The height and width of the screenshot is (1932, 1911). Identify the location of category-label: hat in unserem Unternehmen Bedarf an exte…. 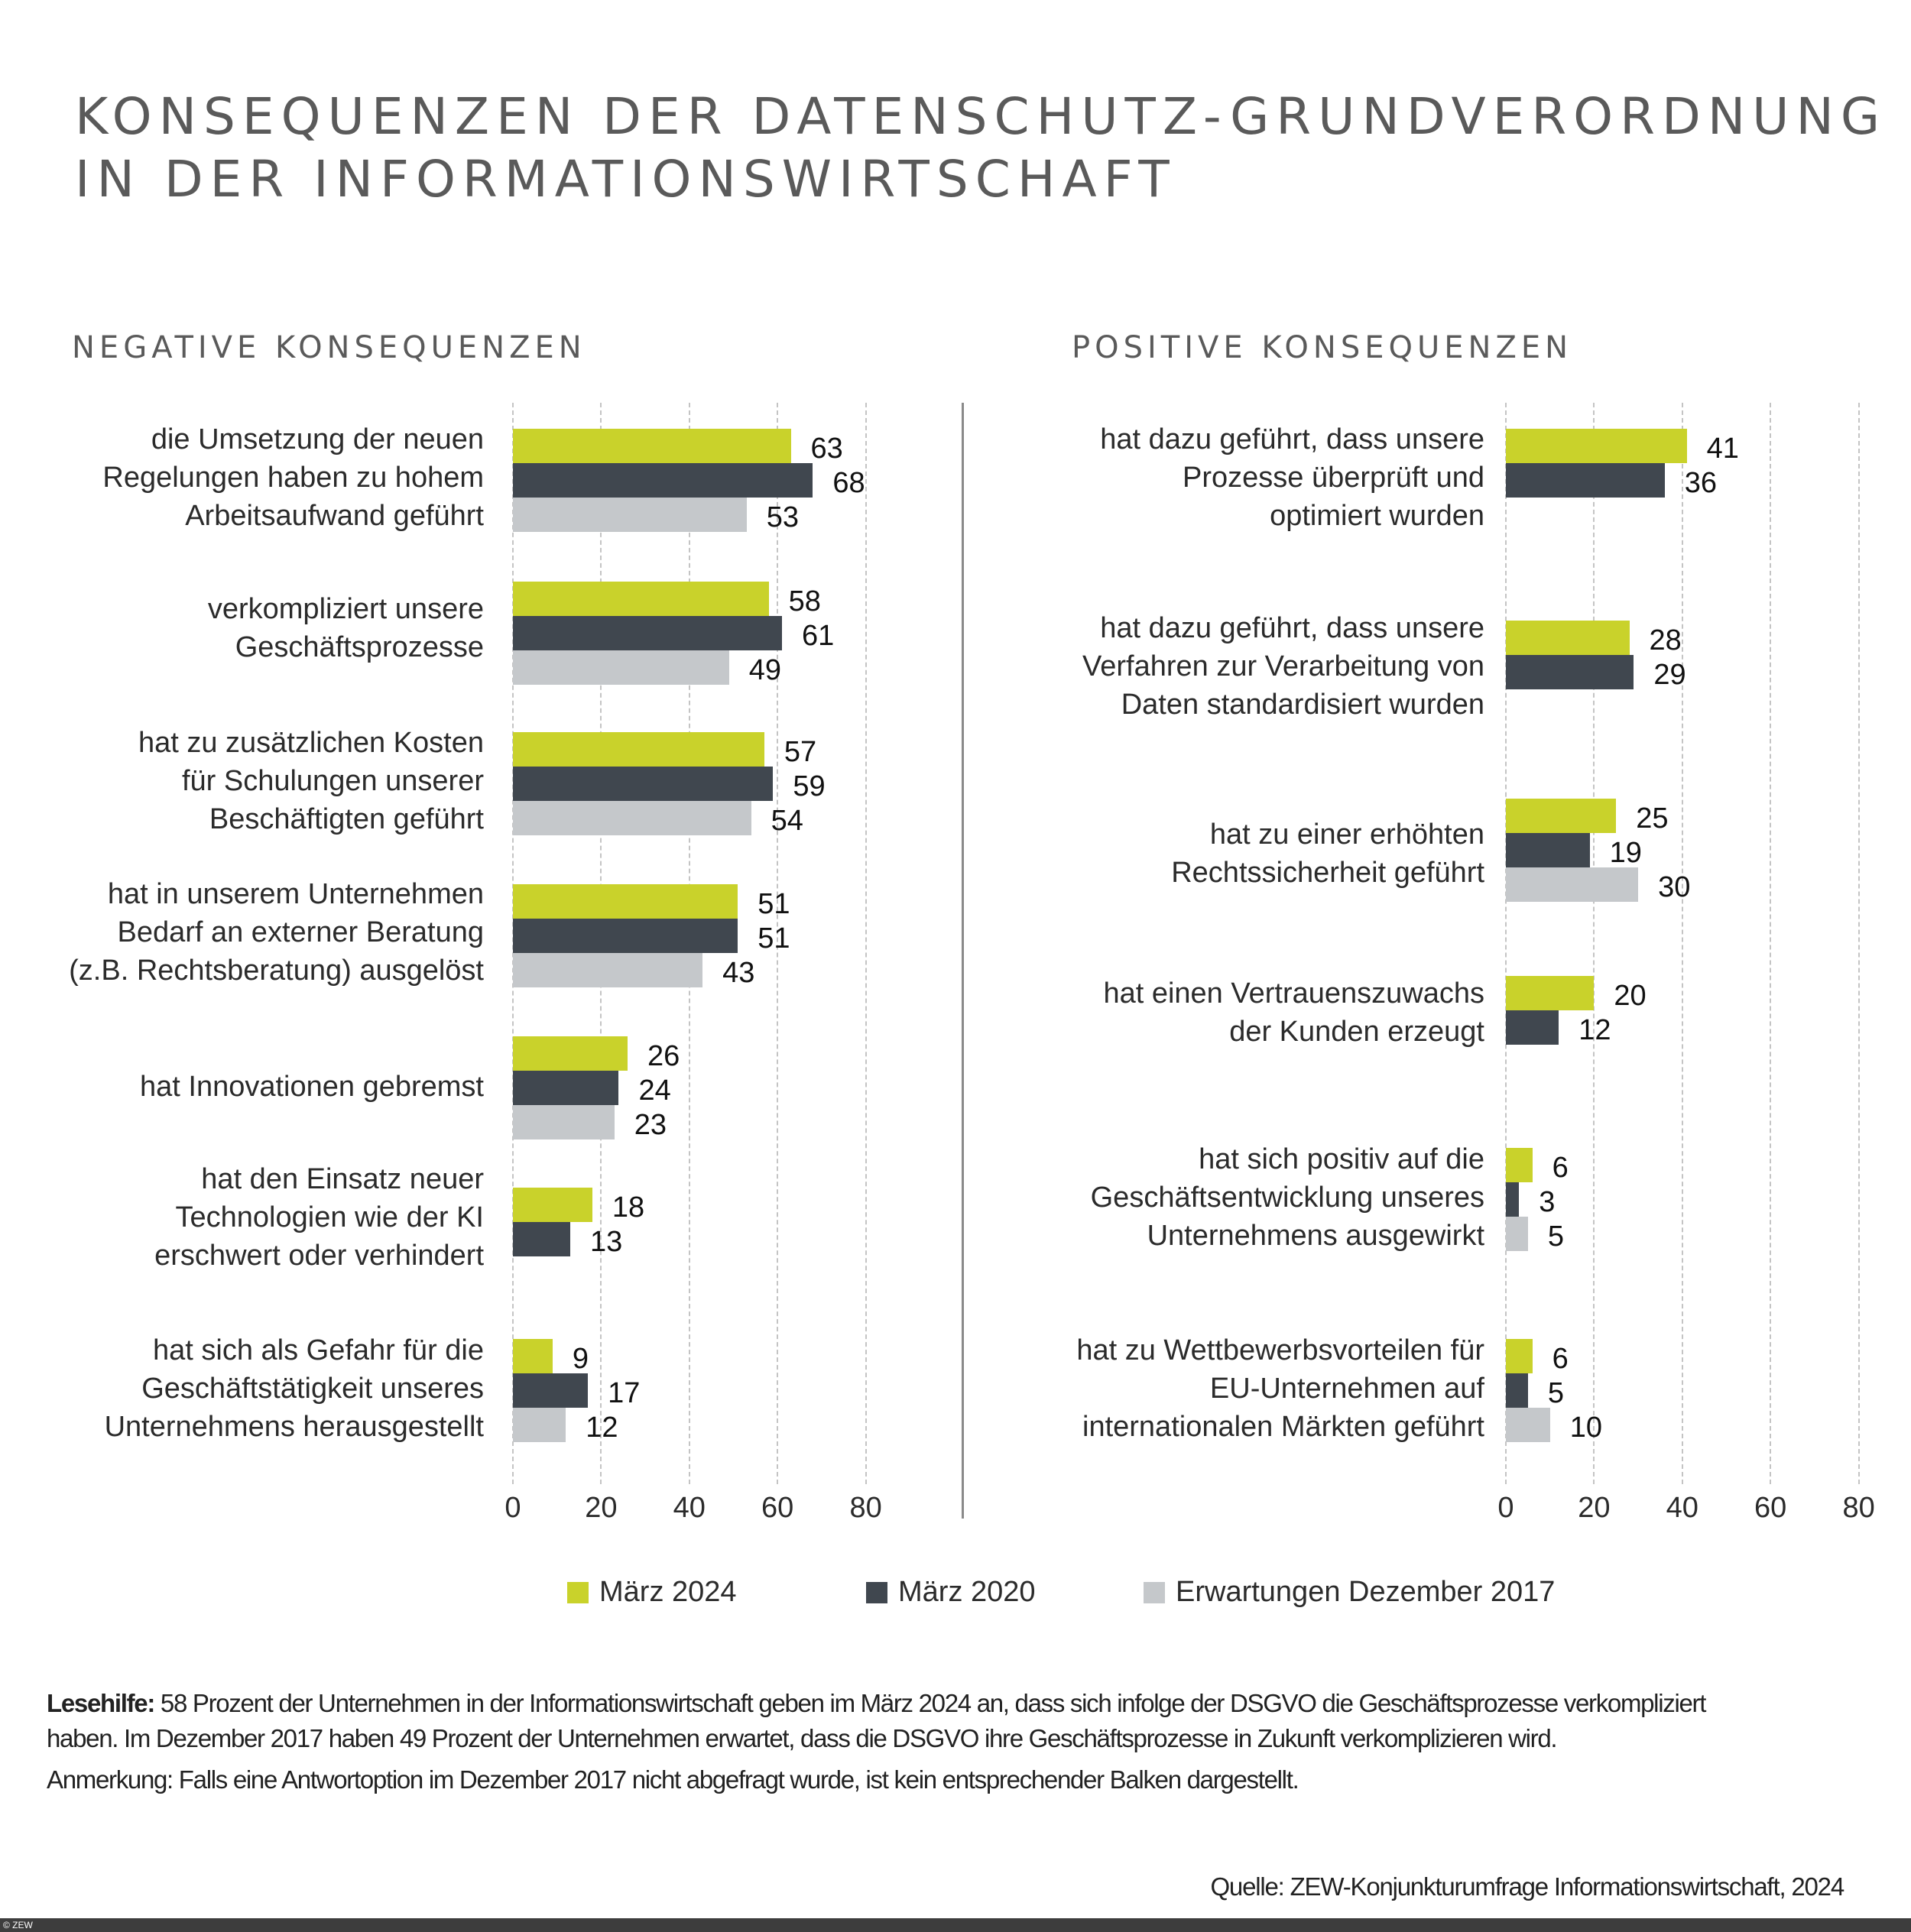
(276, 932).